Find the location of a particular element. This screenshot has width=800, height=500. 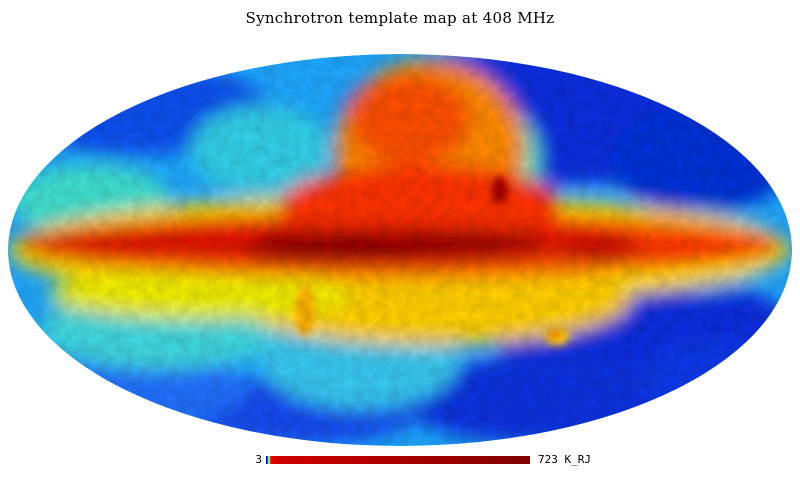

map-title: Synchrotron template map at 408 MHz is located at coordinates (400, 18).